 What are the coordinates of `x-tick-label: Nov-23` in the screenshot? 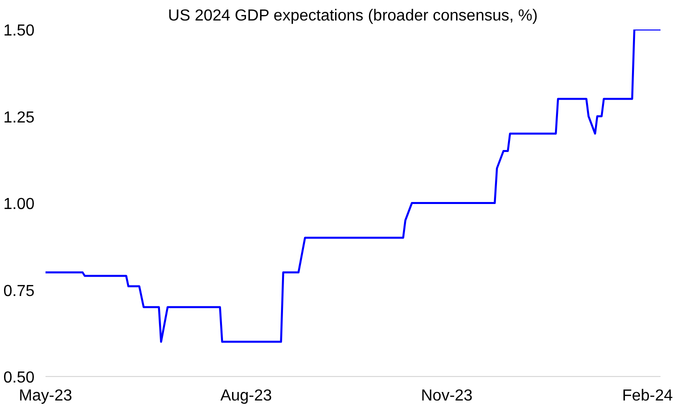 It's located at (446, 396).